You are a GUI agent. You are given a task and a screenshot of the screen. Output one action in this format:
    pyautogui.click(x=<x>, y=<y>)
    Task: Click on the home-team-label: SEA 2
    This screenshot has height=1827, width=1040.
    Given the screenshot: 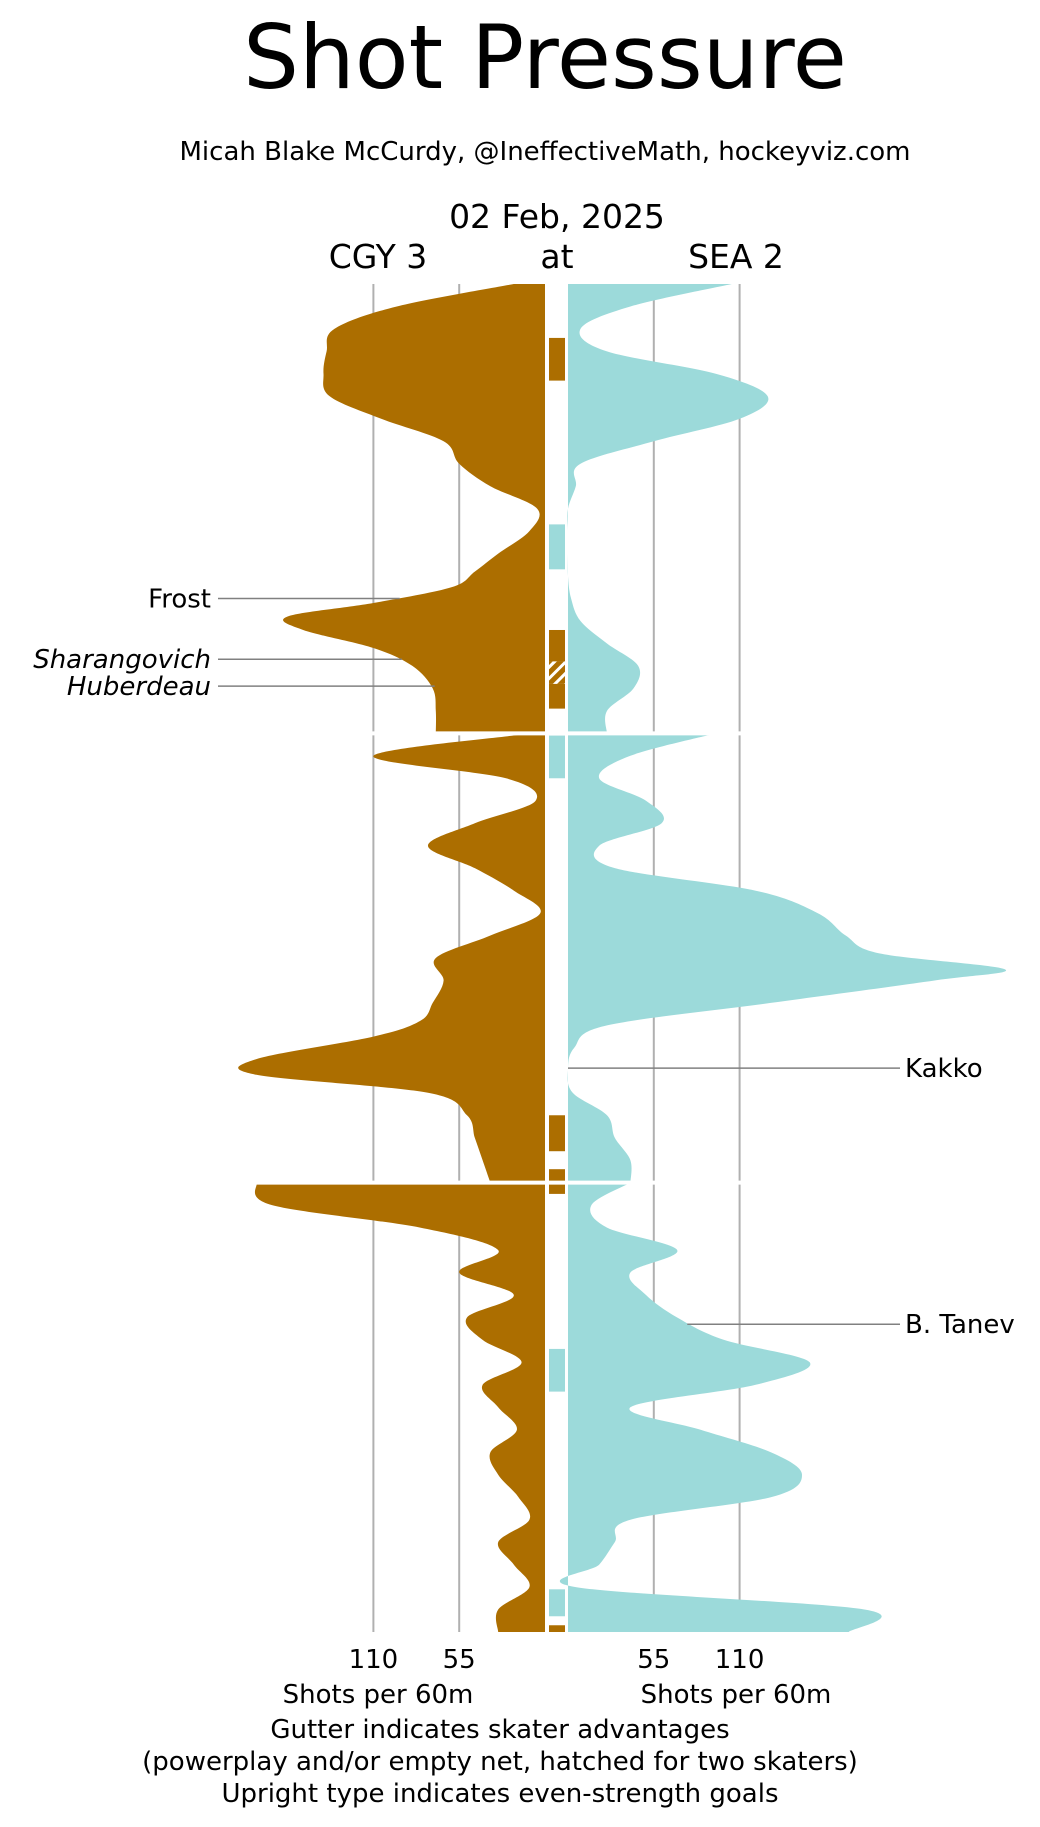 What is the action you would take?
    pyautogui.click(x=736, y=256)
    